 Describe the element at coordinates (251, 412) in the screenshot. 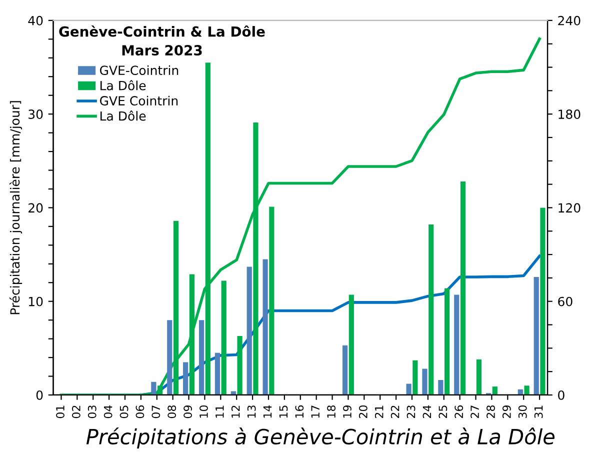

I see `x-tick-label: 13` at that location.